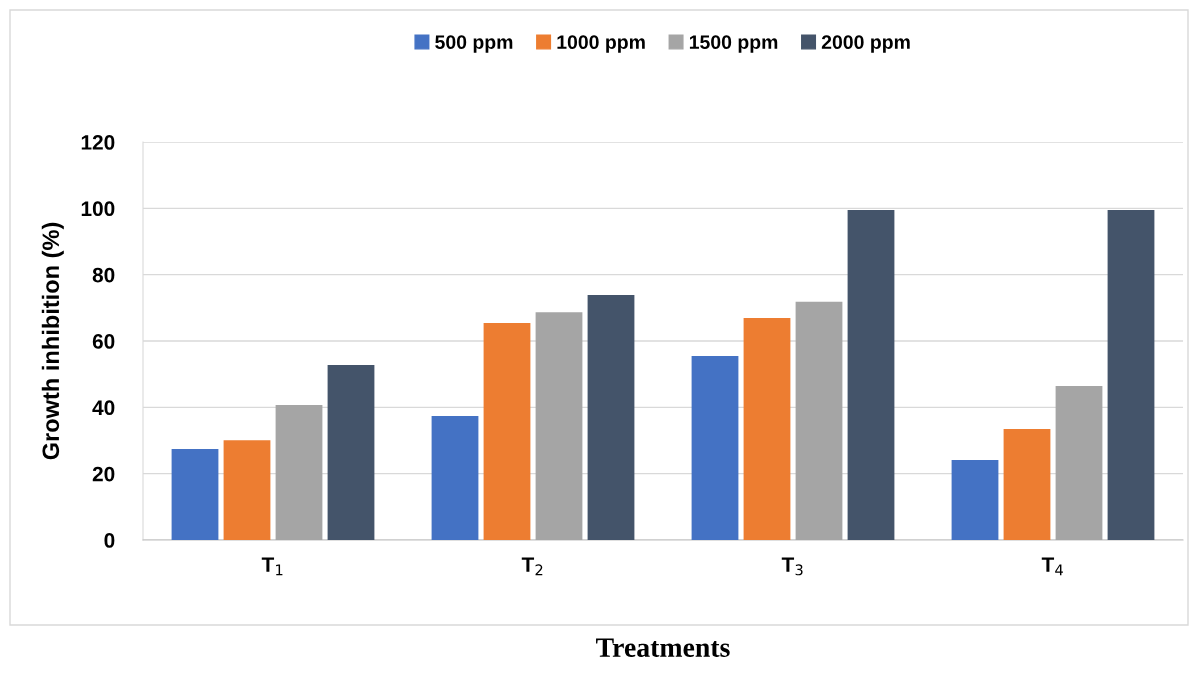  What do you see at coordinates (474, 44) in the screenshot?
I see `legend-label: 500 ppm` at bounding box center [474, 44].